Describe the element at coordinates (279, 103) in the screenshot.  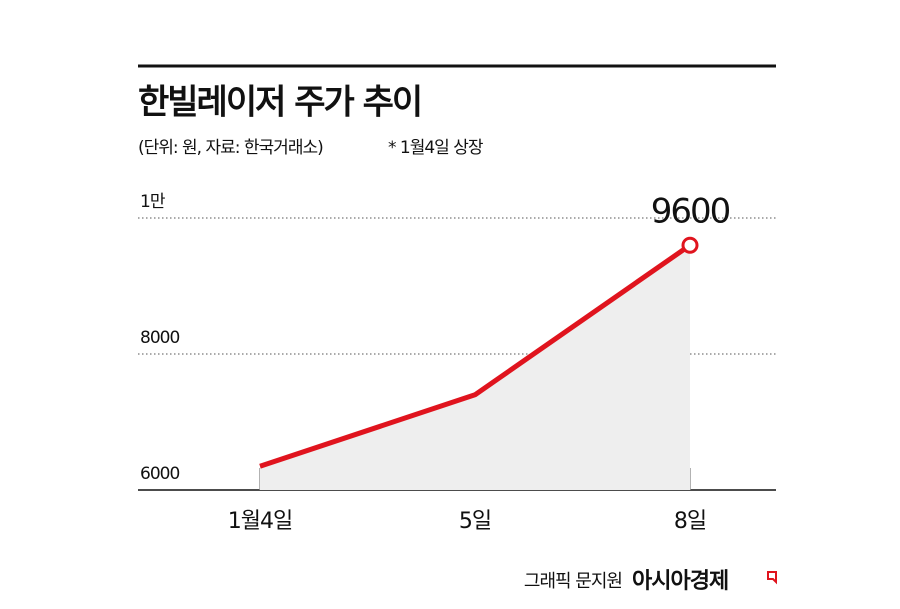
I see `chart-title: 한빌레이저 주가 추이` at that location.